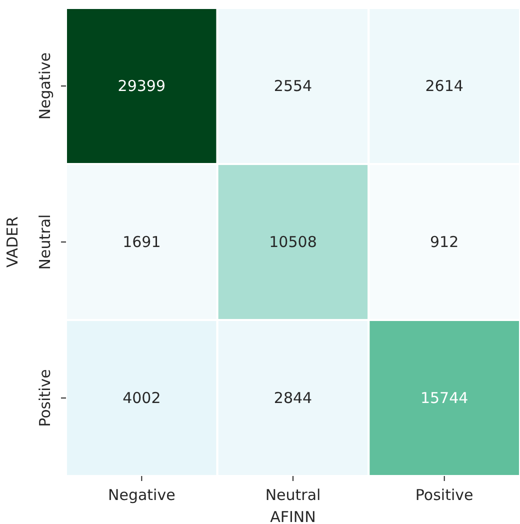 The image size is (520, 524). What do you see at coordinates (444, 495) in the screenshot?
I see `x-tick-label: Positive` at bounding box center [444, 495].